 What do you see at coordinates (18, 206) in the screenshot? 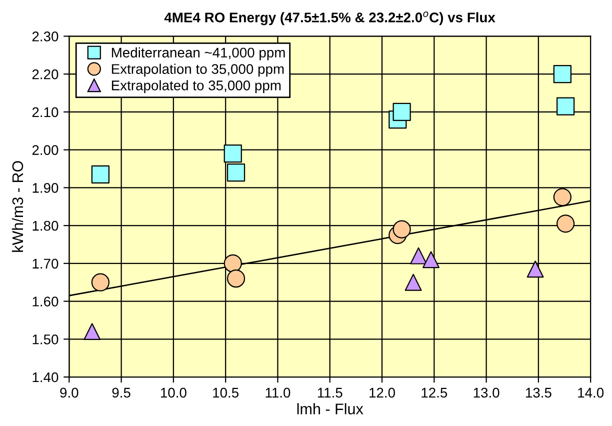
I see `y-axis-title: kWh/m3 - RO` at bounding box center [18, 206].